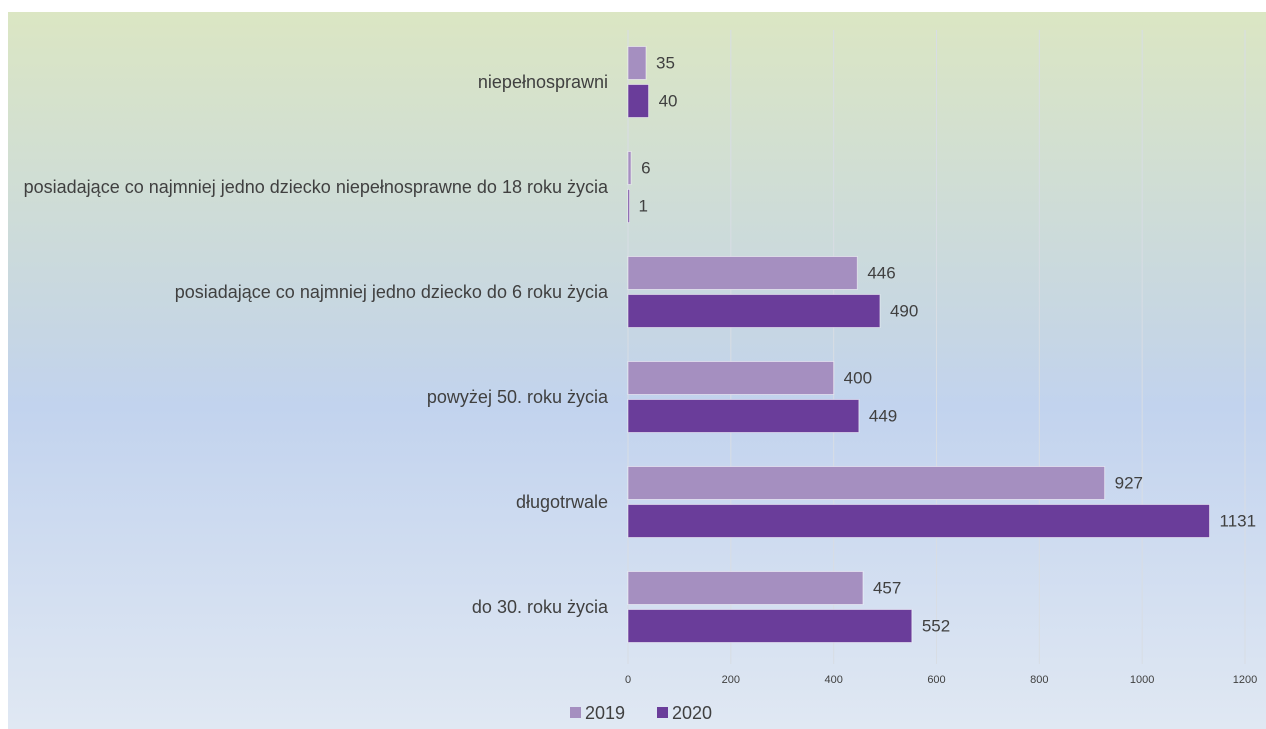 This screenshot has width=1266, height=729. I want to click on data-label: 449, so click(883, 415).